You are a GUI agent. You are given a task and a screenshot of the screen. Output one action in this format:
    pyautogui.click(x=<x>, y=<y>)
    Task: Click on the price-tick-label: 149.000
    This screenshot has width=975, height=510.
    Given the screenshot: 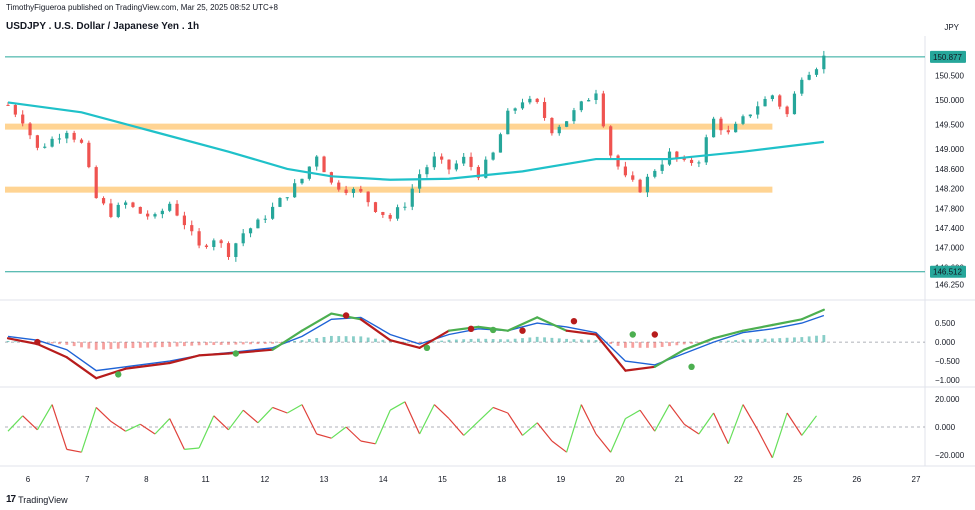 What is the action you would take?
    pyautogui.click(x=949, y=149)
    